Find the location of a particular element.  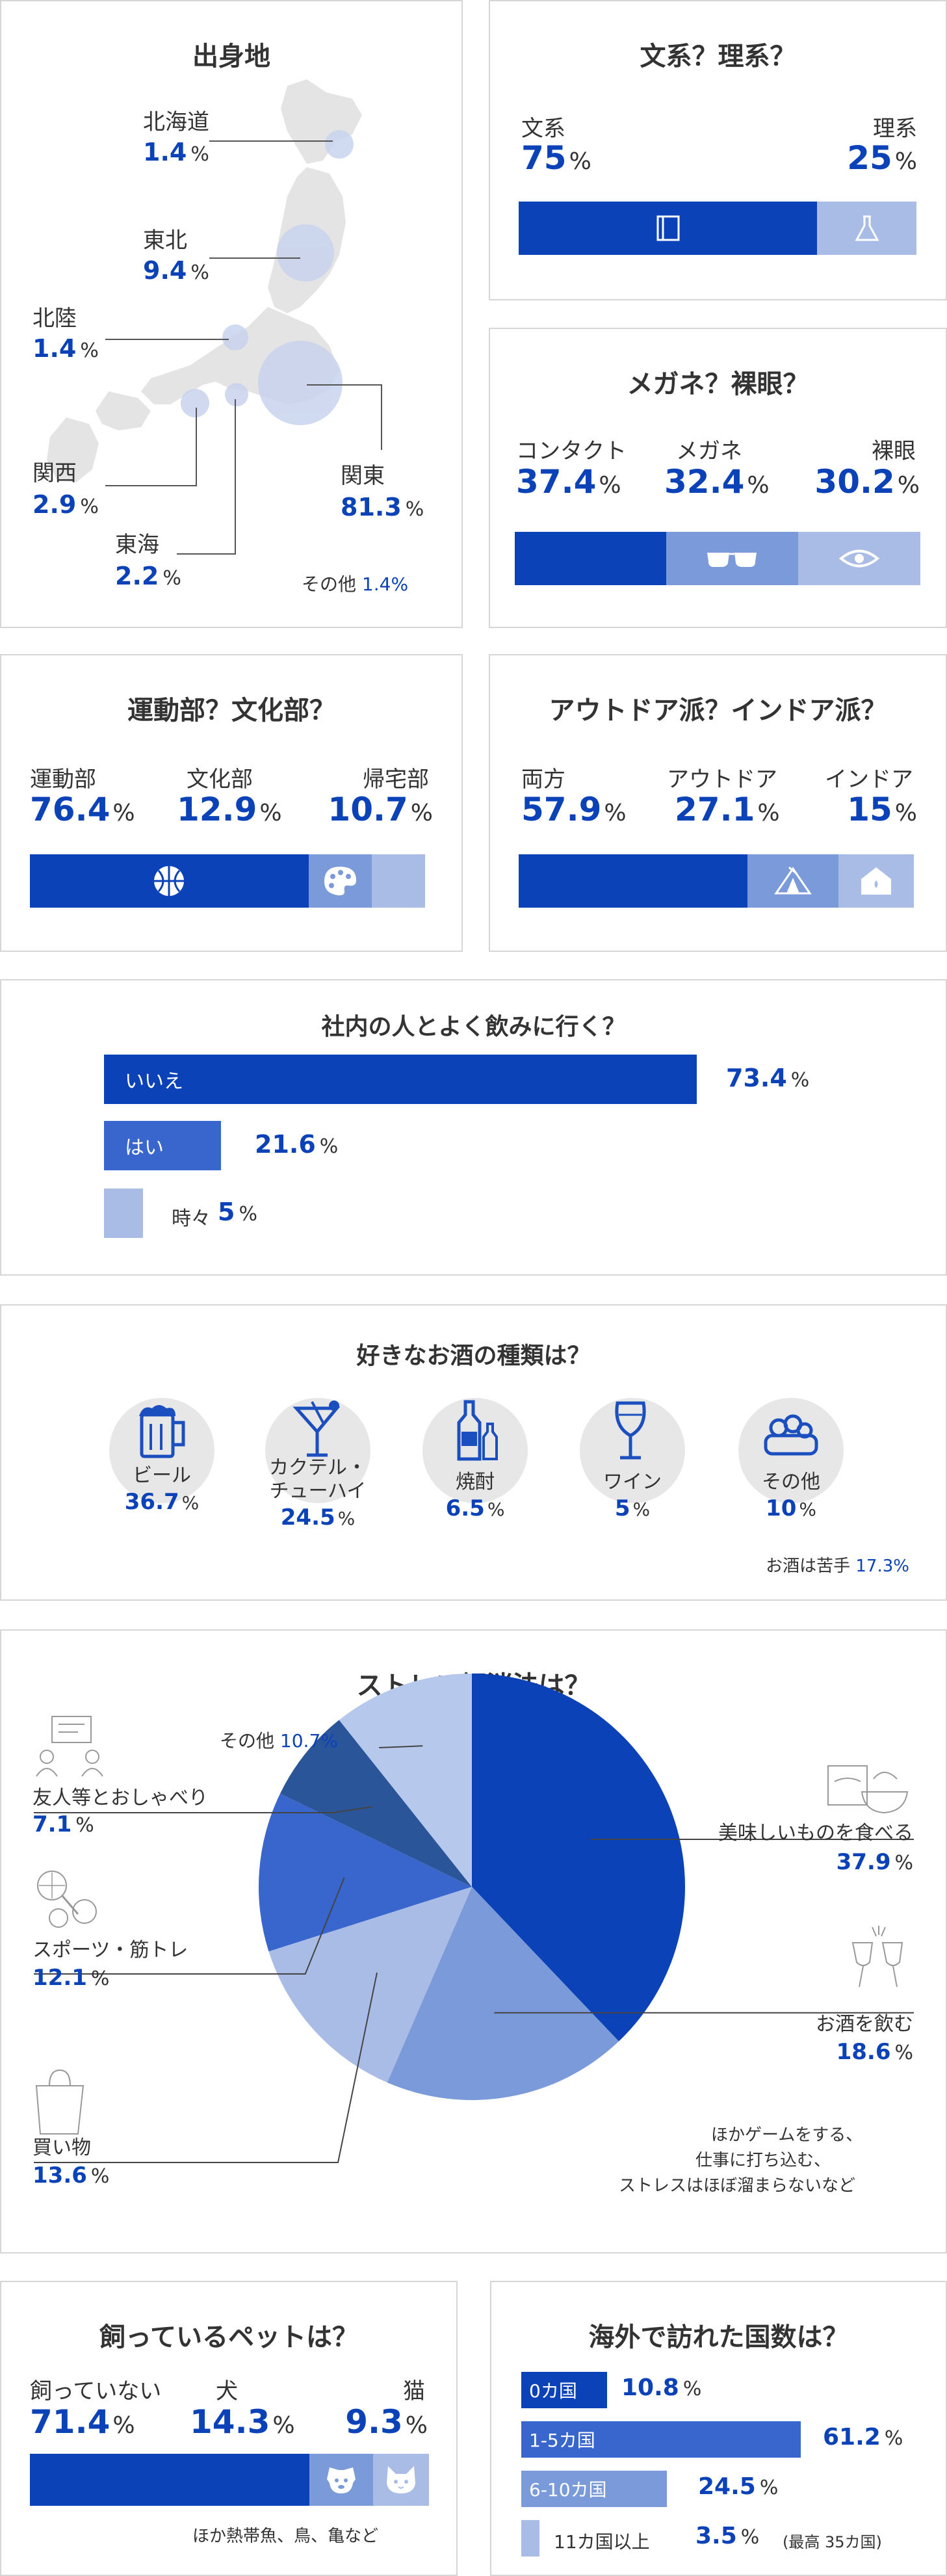

glasses-seg-ragan is located at coordinates (859, 558).